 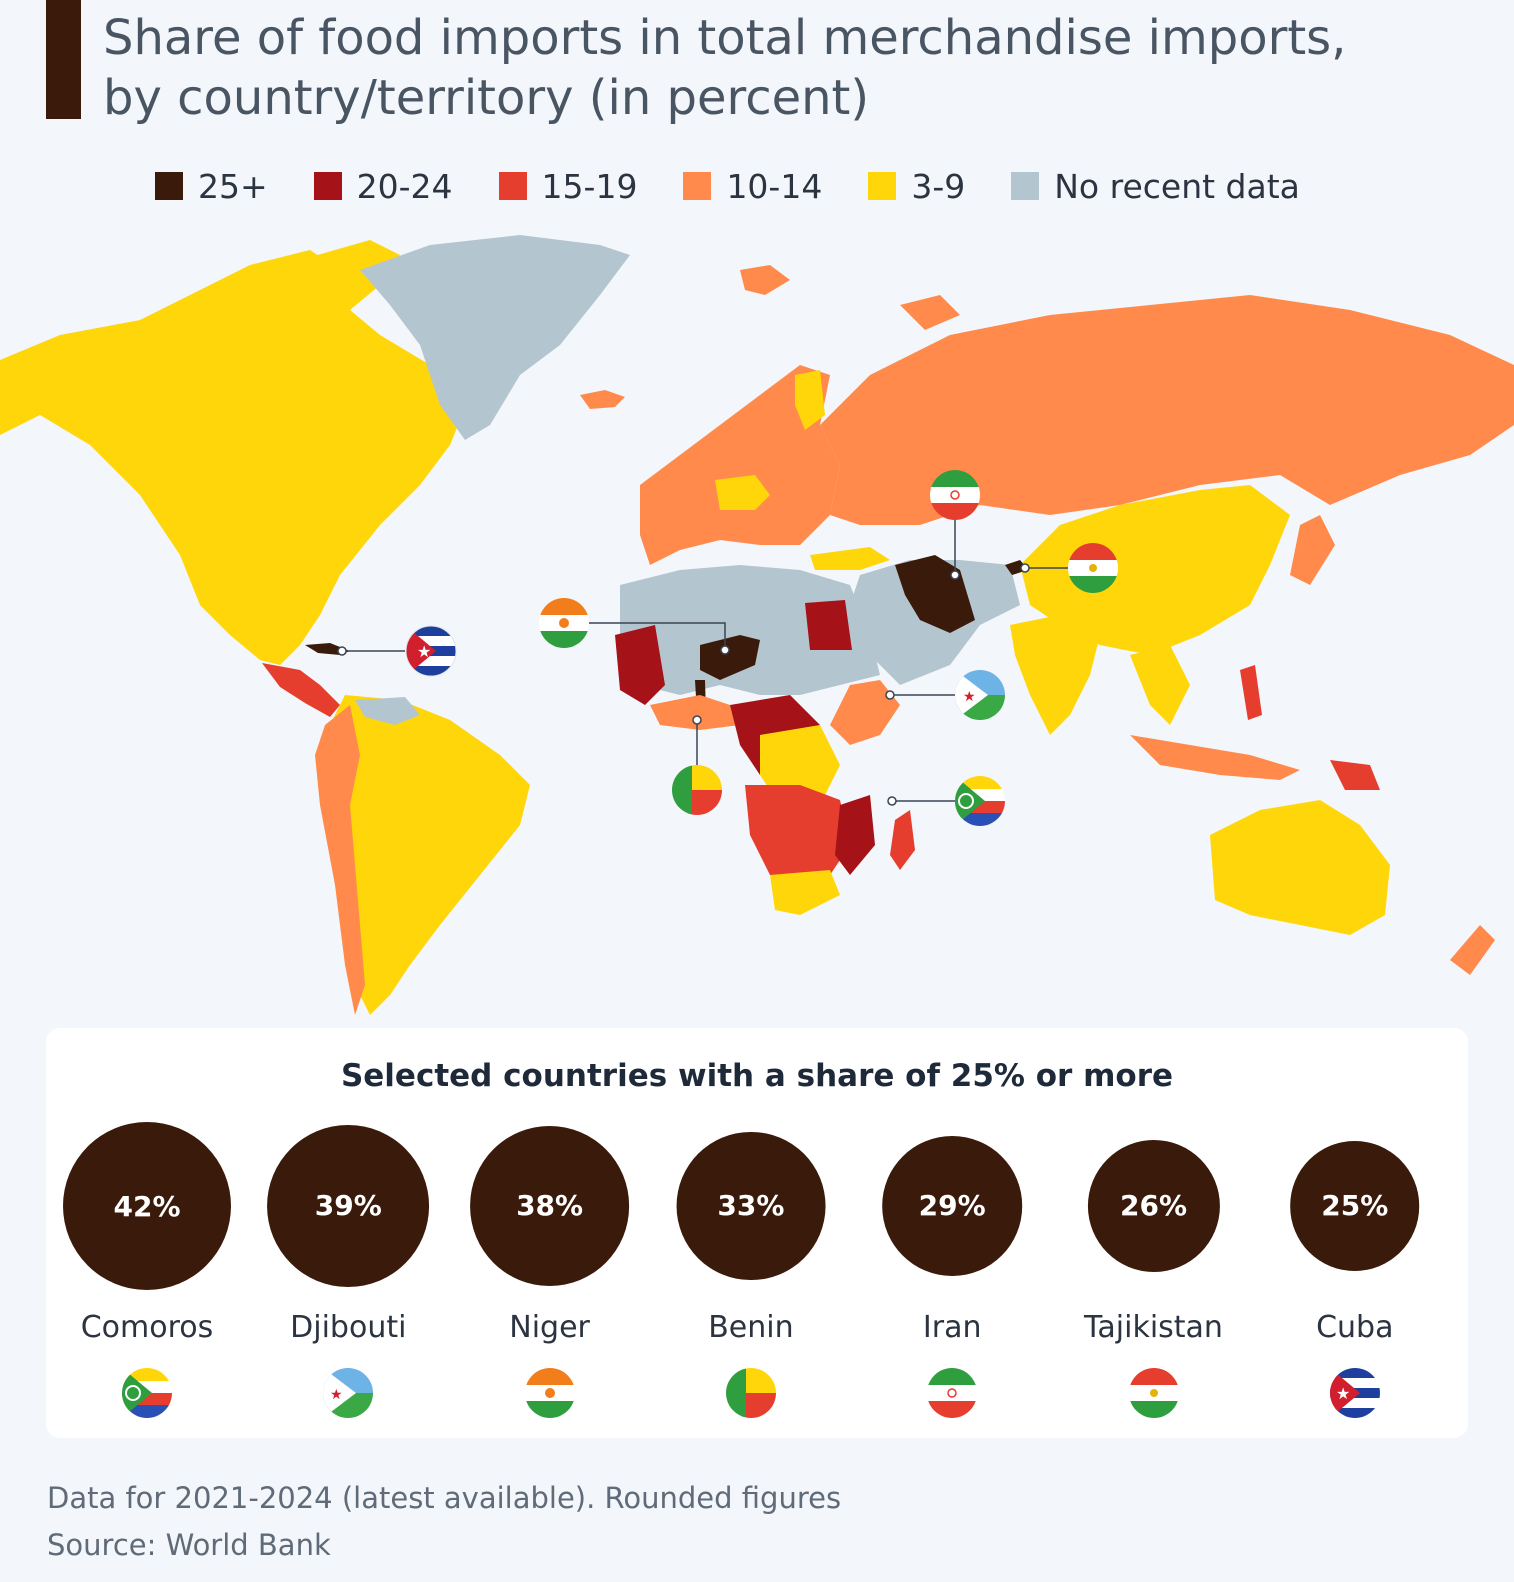 I want to click on share-bubble: 25%, so click(x=1354, y=1206).